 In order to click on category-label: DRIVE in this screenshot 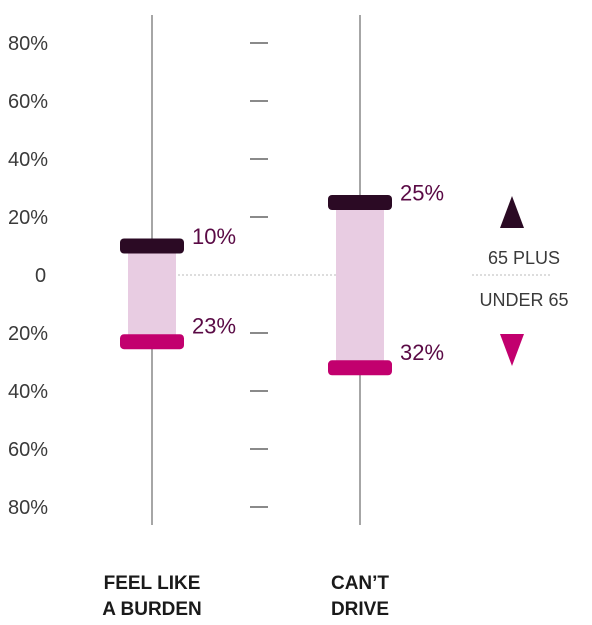, I will do `click(360, 609)`.